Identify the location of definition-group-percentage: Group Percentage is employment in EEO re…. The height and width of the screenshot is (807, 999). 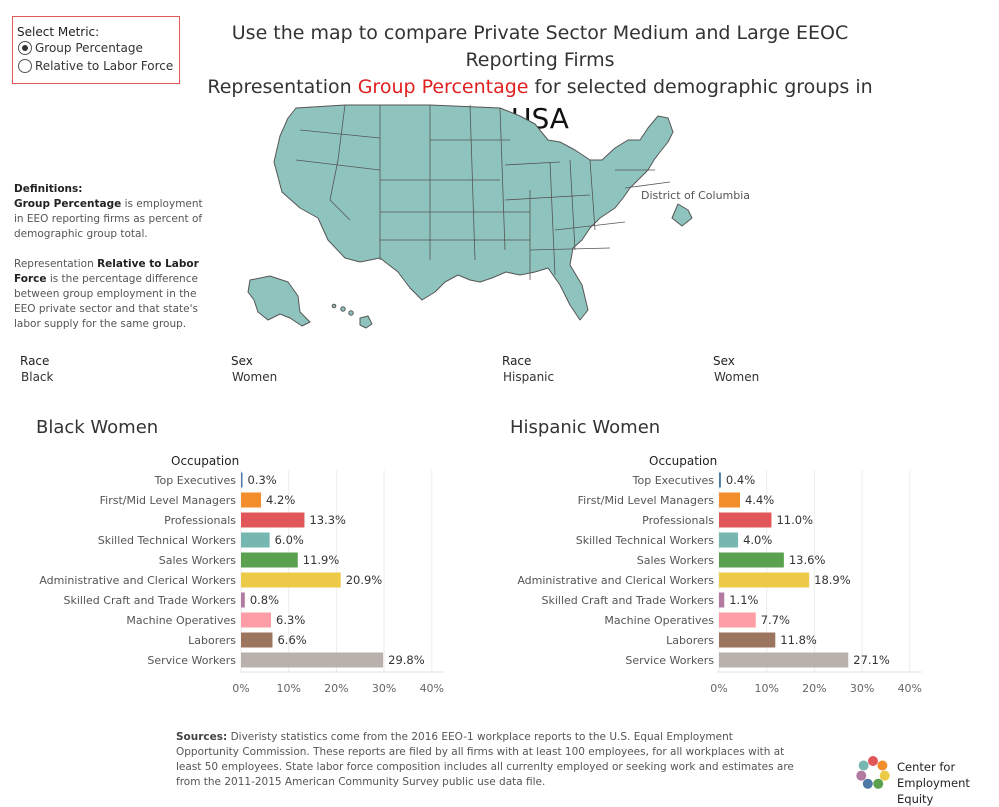
(114, 219).